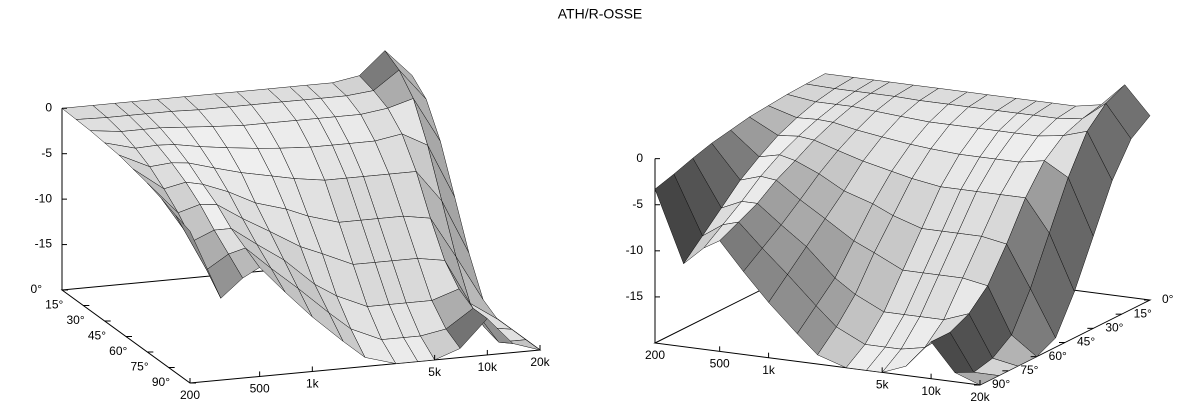 The image size is (1200, 420). What do you see at coordinates (600, 14) in the screenshot?
I see `chart-title: ATH/R-OSSE` at bounding box center [600, 14].